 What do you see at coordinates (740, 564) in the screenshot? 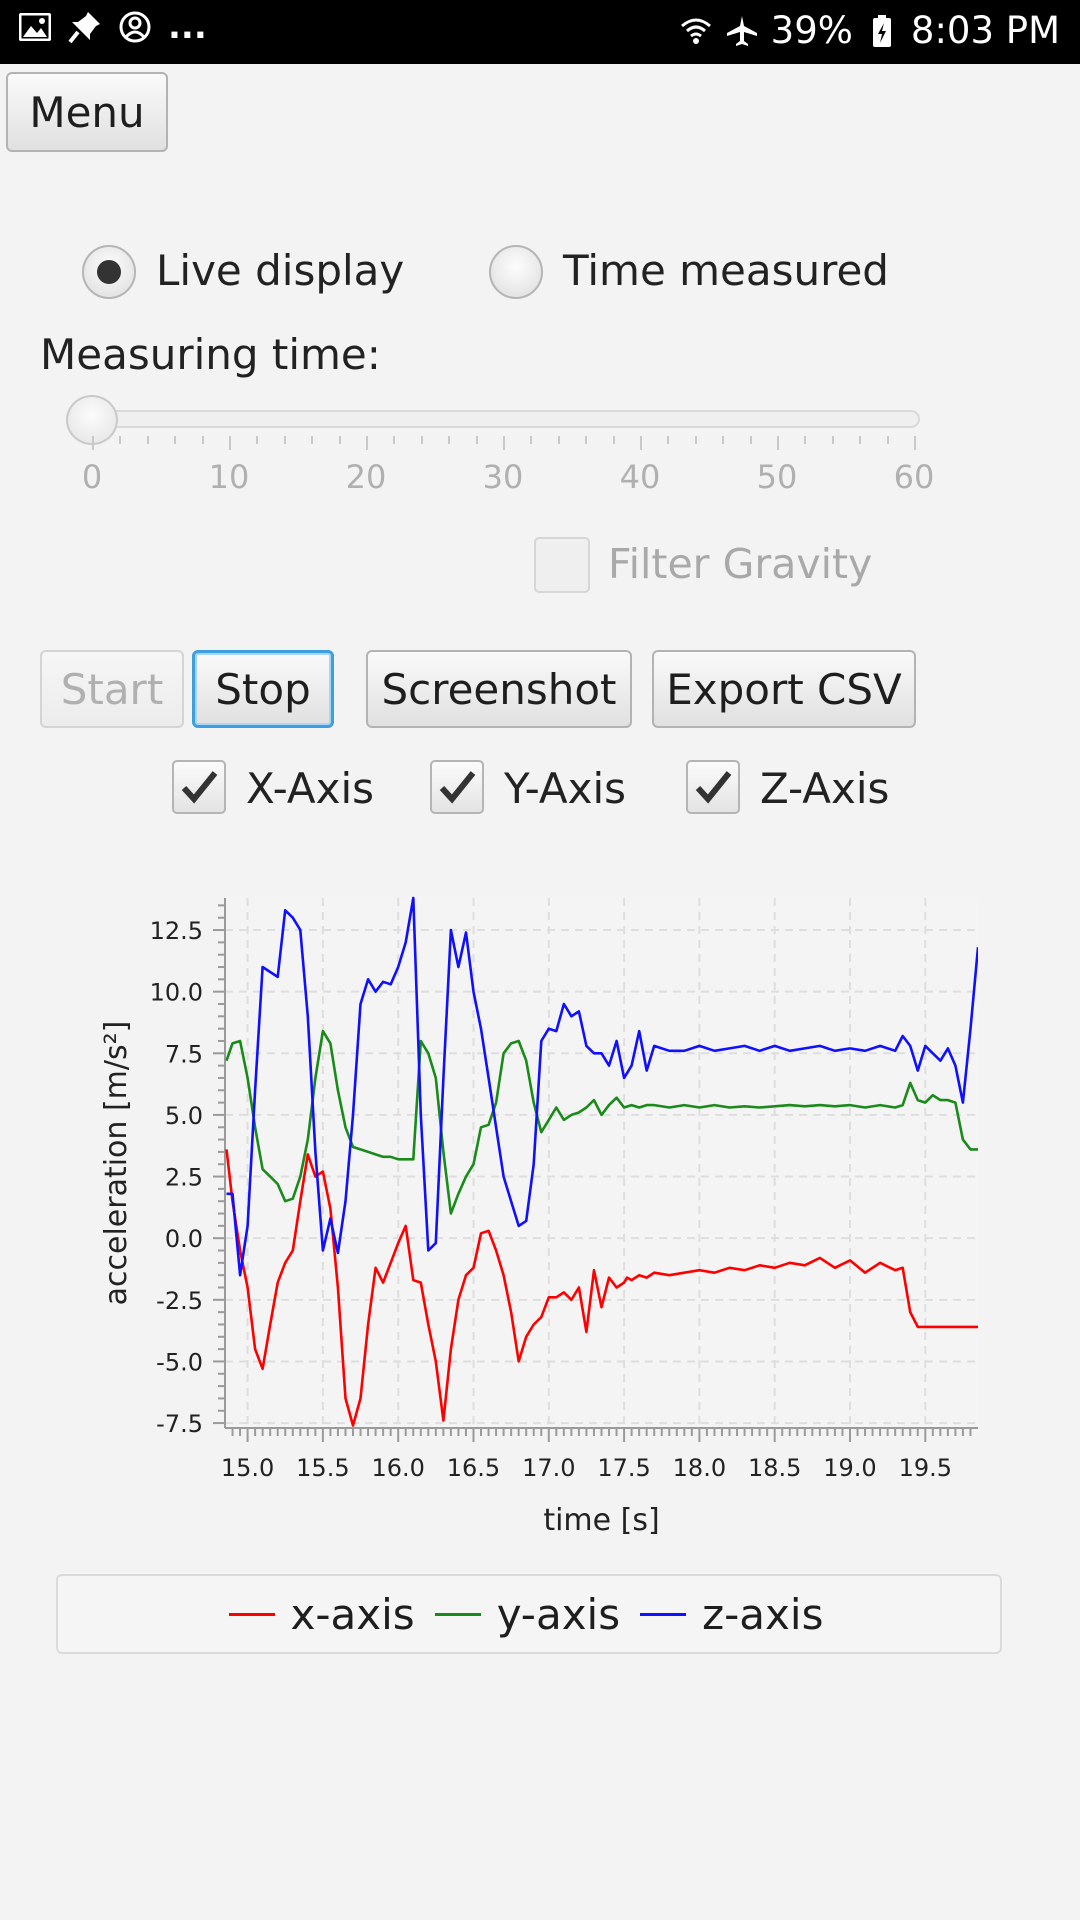
I see `filter-gravity-label: Filter Gravity` at bounding box center [740, 564].